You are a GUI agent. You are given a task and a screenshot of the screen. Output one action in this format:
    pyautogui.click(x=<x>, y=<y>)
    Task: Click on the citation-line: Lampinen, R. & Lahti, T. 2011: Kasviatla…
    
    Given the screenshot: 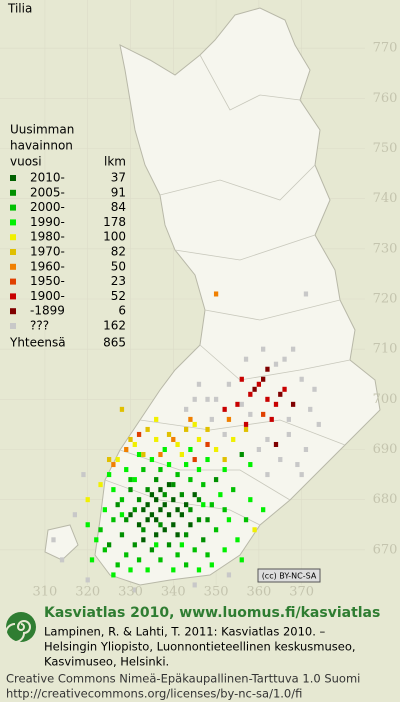 What is the action you would take?
    pyautogui.click(x=185, y=632)
    